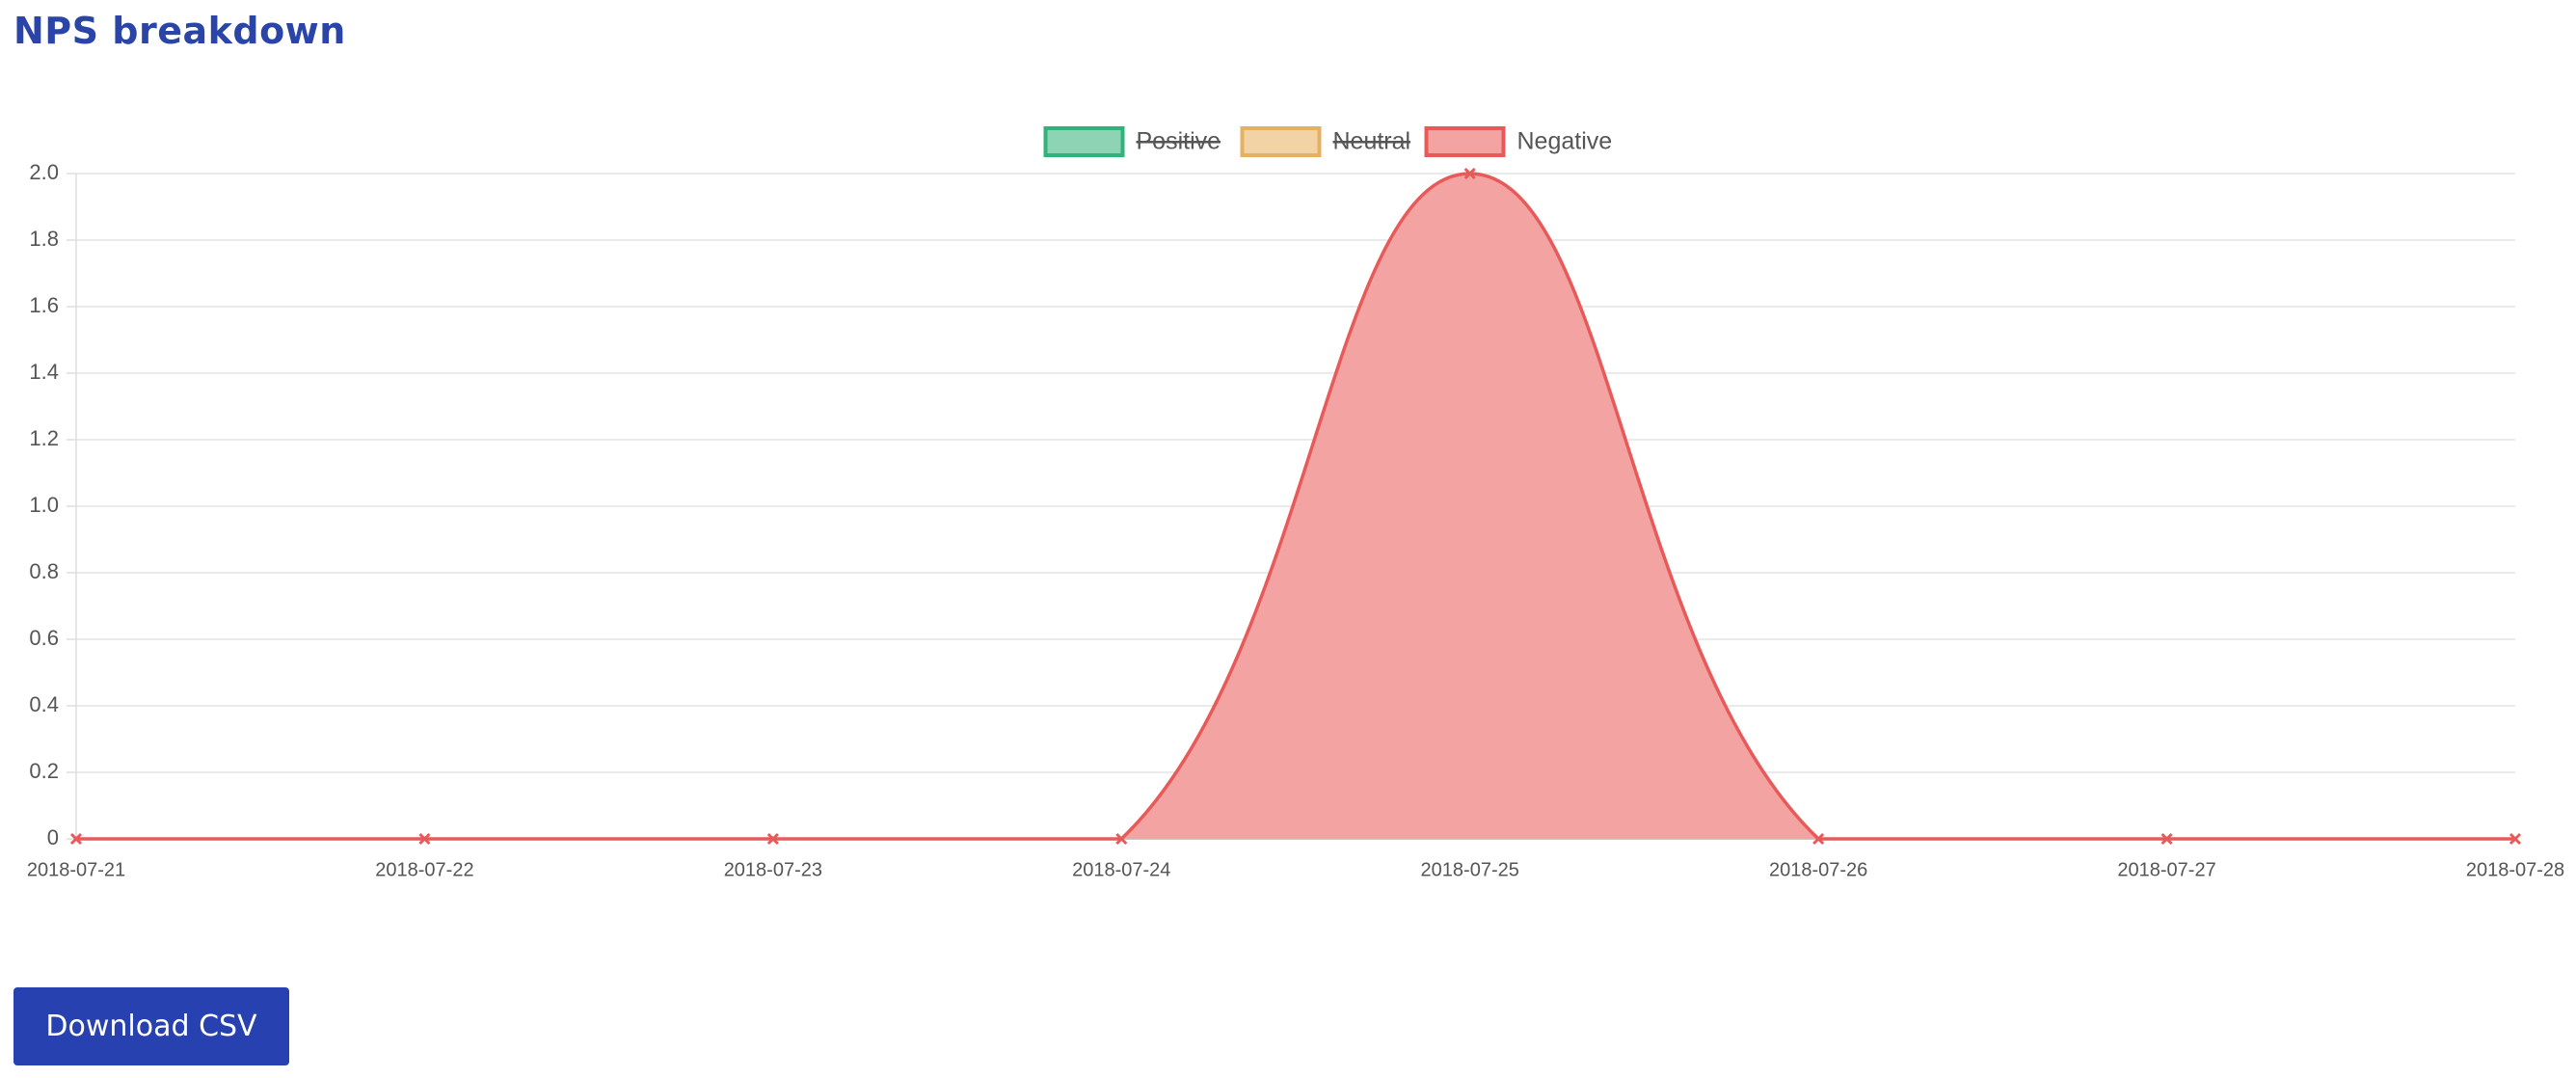 The image size is (2576, 1078). What do you see at coordinates (1565, 141) in the screenshot?
I see `legend-label: Negative` at bounding box center [1565, 141].